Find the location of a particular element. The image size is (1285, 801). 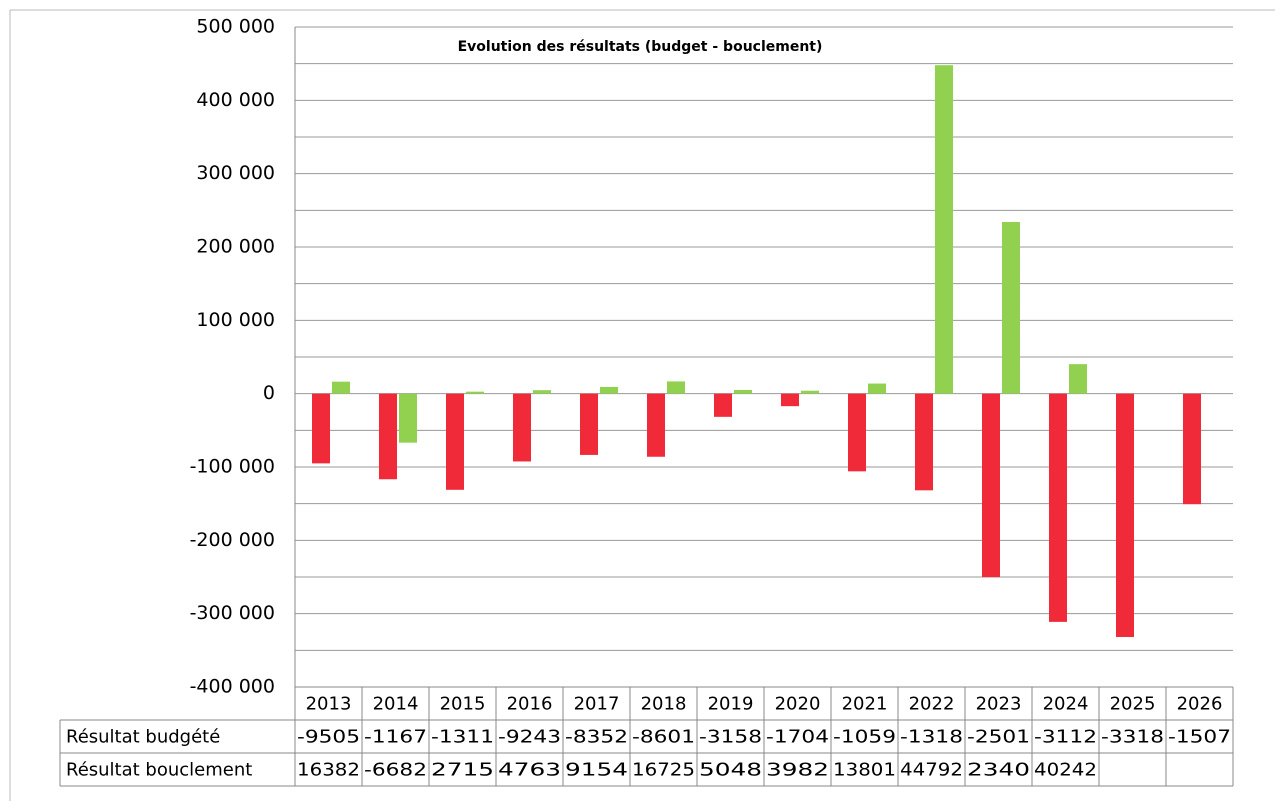

table-value: 2715 is located at coordinates (462, 770).